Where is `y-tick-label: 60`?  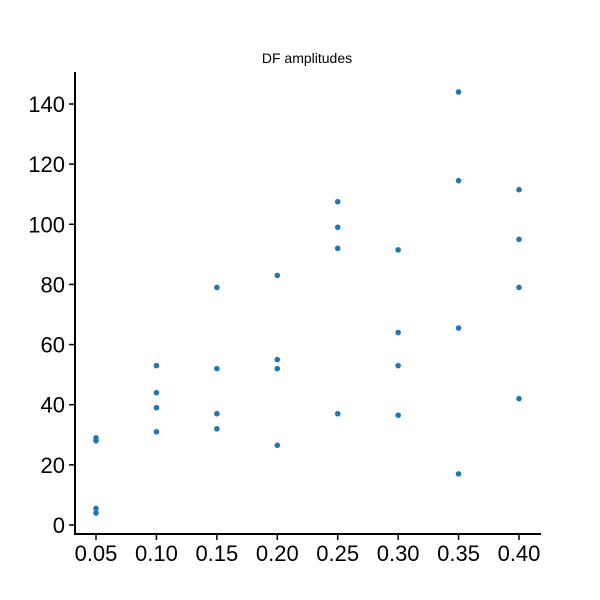
y-tick-label: 60 is located at coordinates (53, 345).